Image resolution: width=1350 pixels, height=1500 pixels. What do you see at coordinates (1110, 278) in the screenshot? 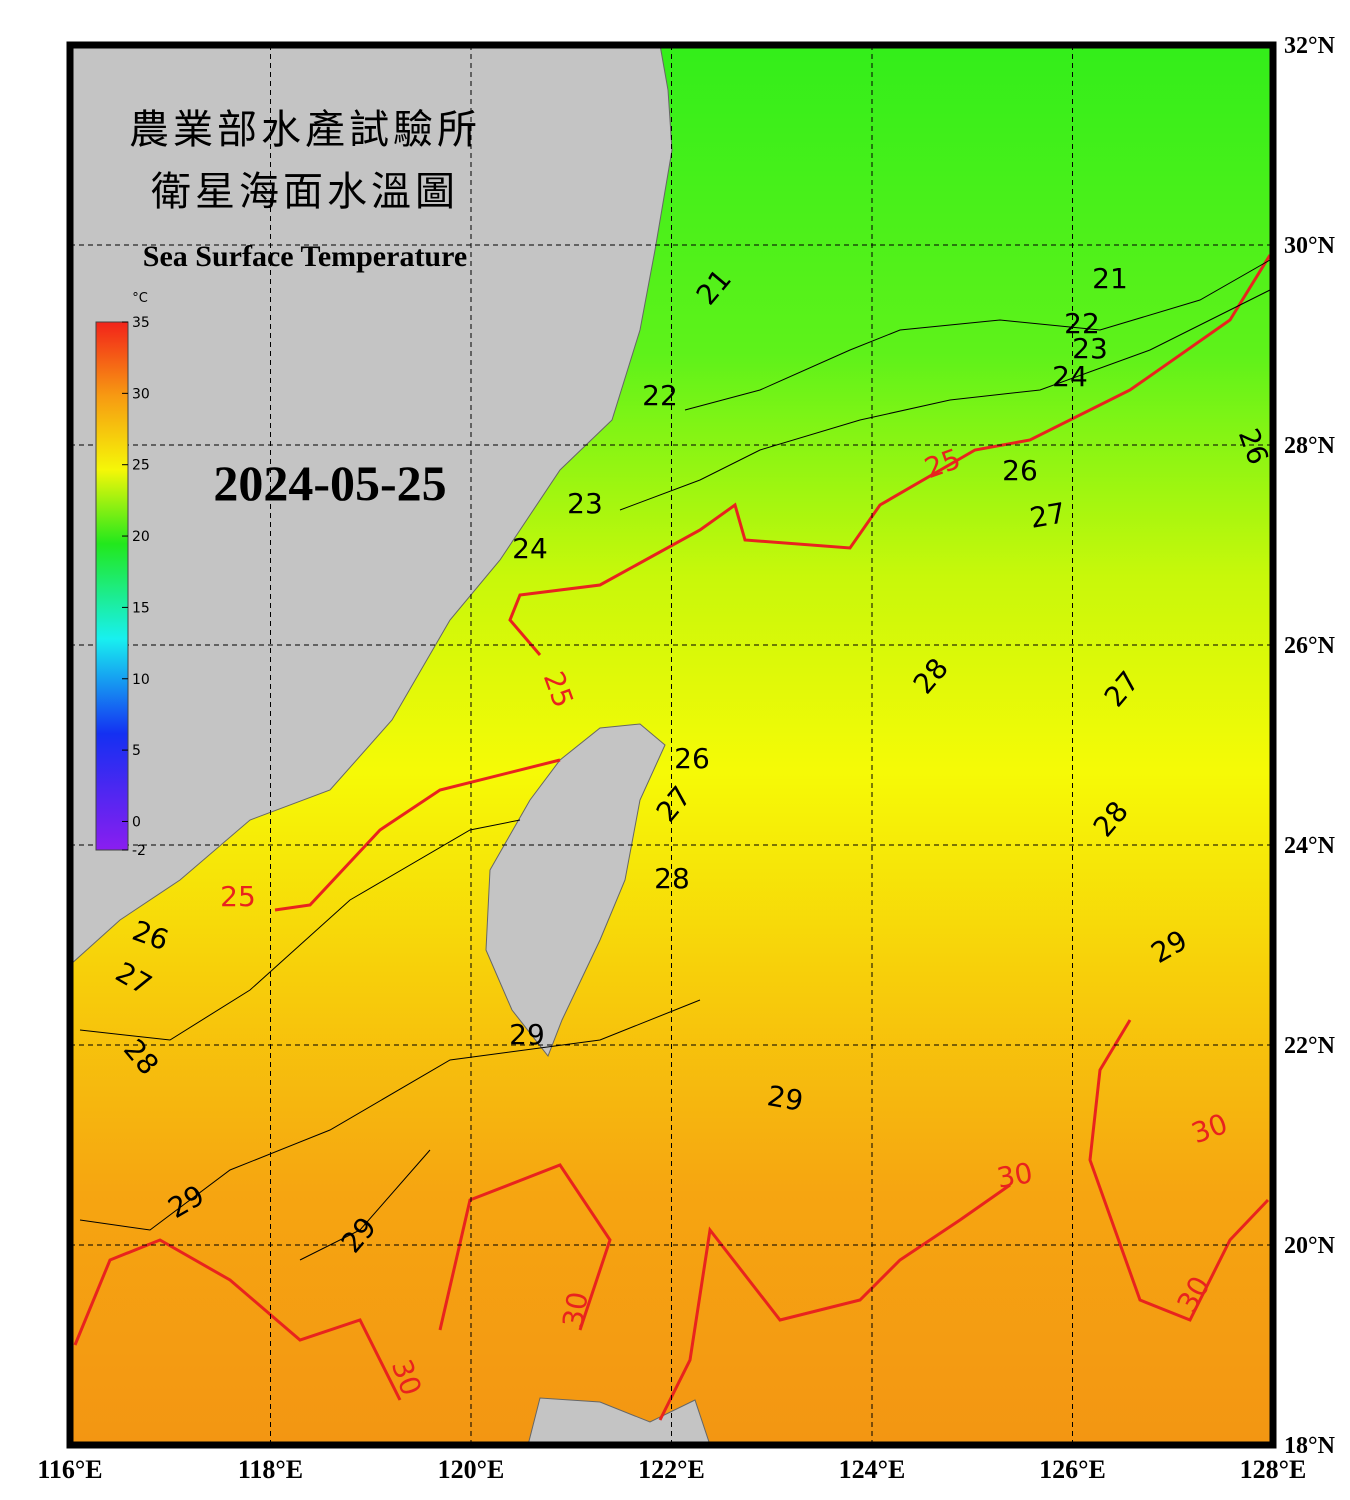
I see `contour-label: 21` at bounding box center [1110, 278].